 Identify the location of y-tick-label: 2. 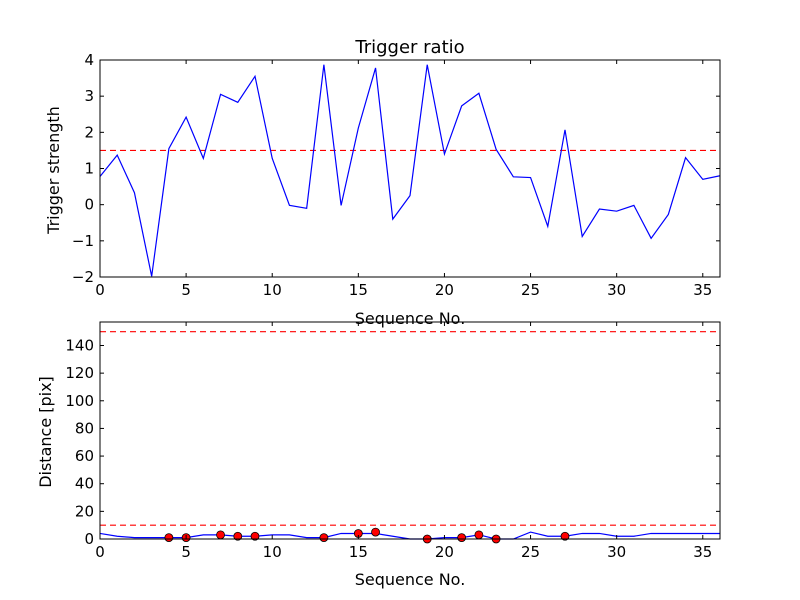
(89, 132).